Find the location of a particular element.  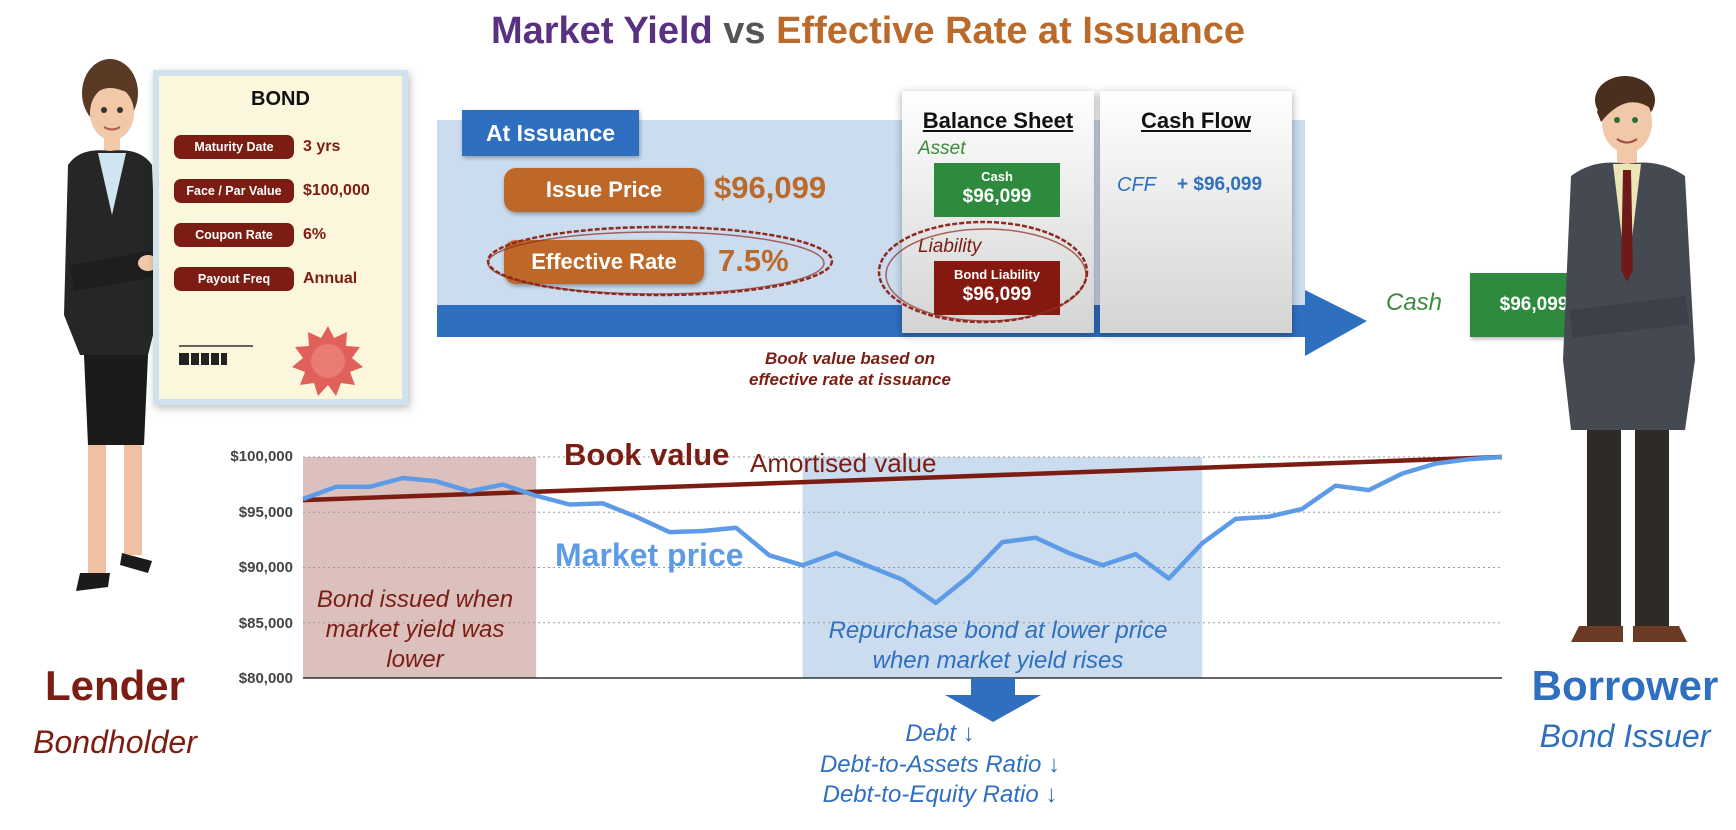

bond-label-face-value: Face / Par Value is located at coordinates (234, 191).